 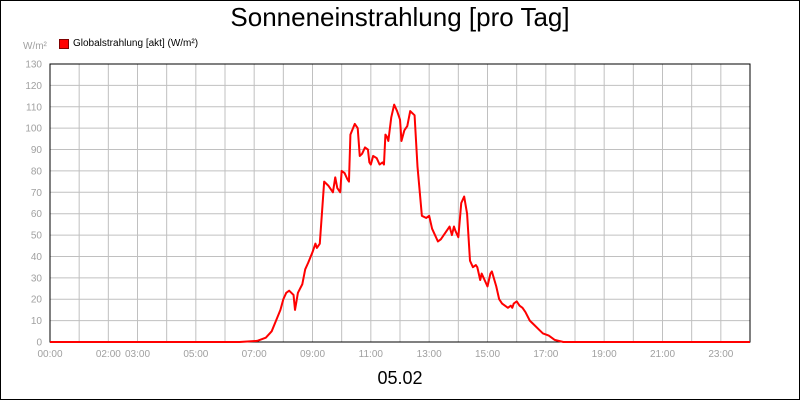 What do you see at coordinates (400, 378) in the screenshot?
I see `chart-date-label: 05.02` at bounding box center [400, 378].